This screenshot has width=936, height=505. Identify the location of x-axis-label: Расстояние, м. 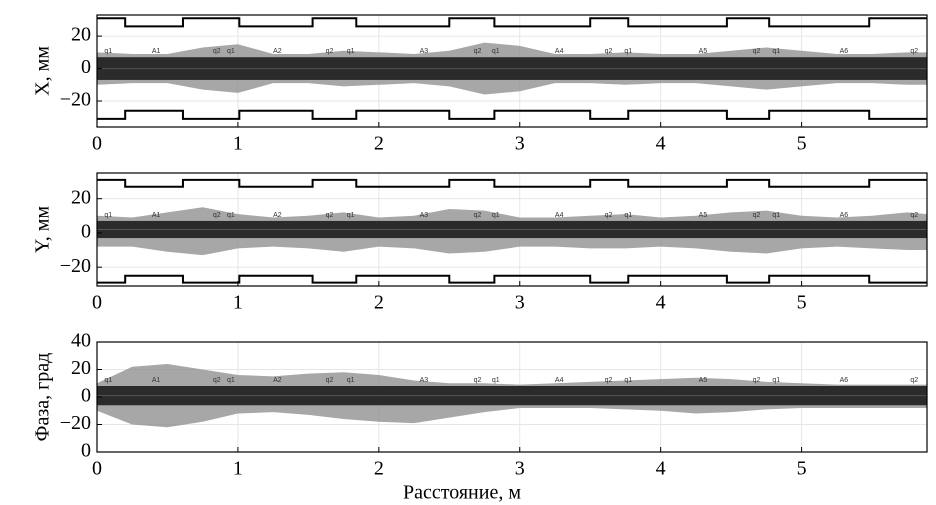
(462, 493).